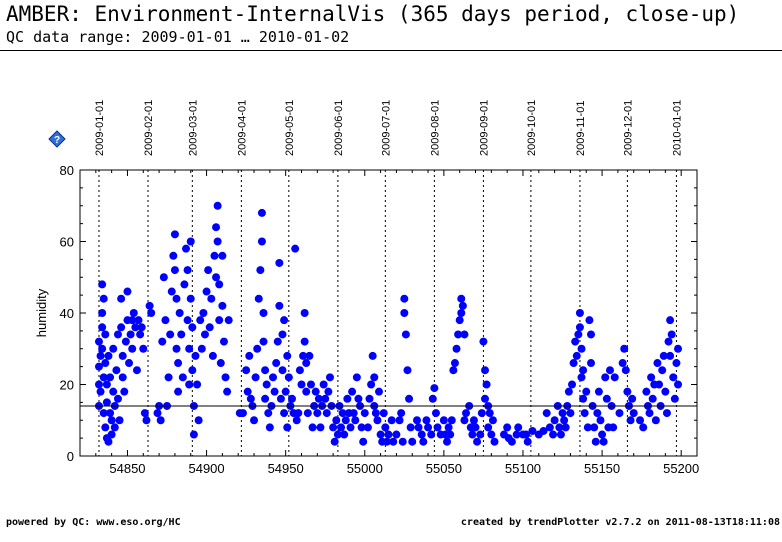 This screenshot has height=542, width=782. I want to click on help-diamond-icon: ?, so click(57, 139).